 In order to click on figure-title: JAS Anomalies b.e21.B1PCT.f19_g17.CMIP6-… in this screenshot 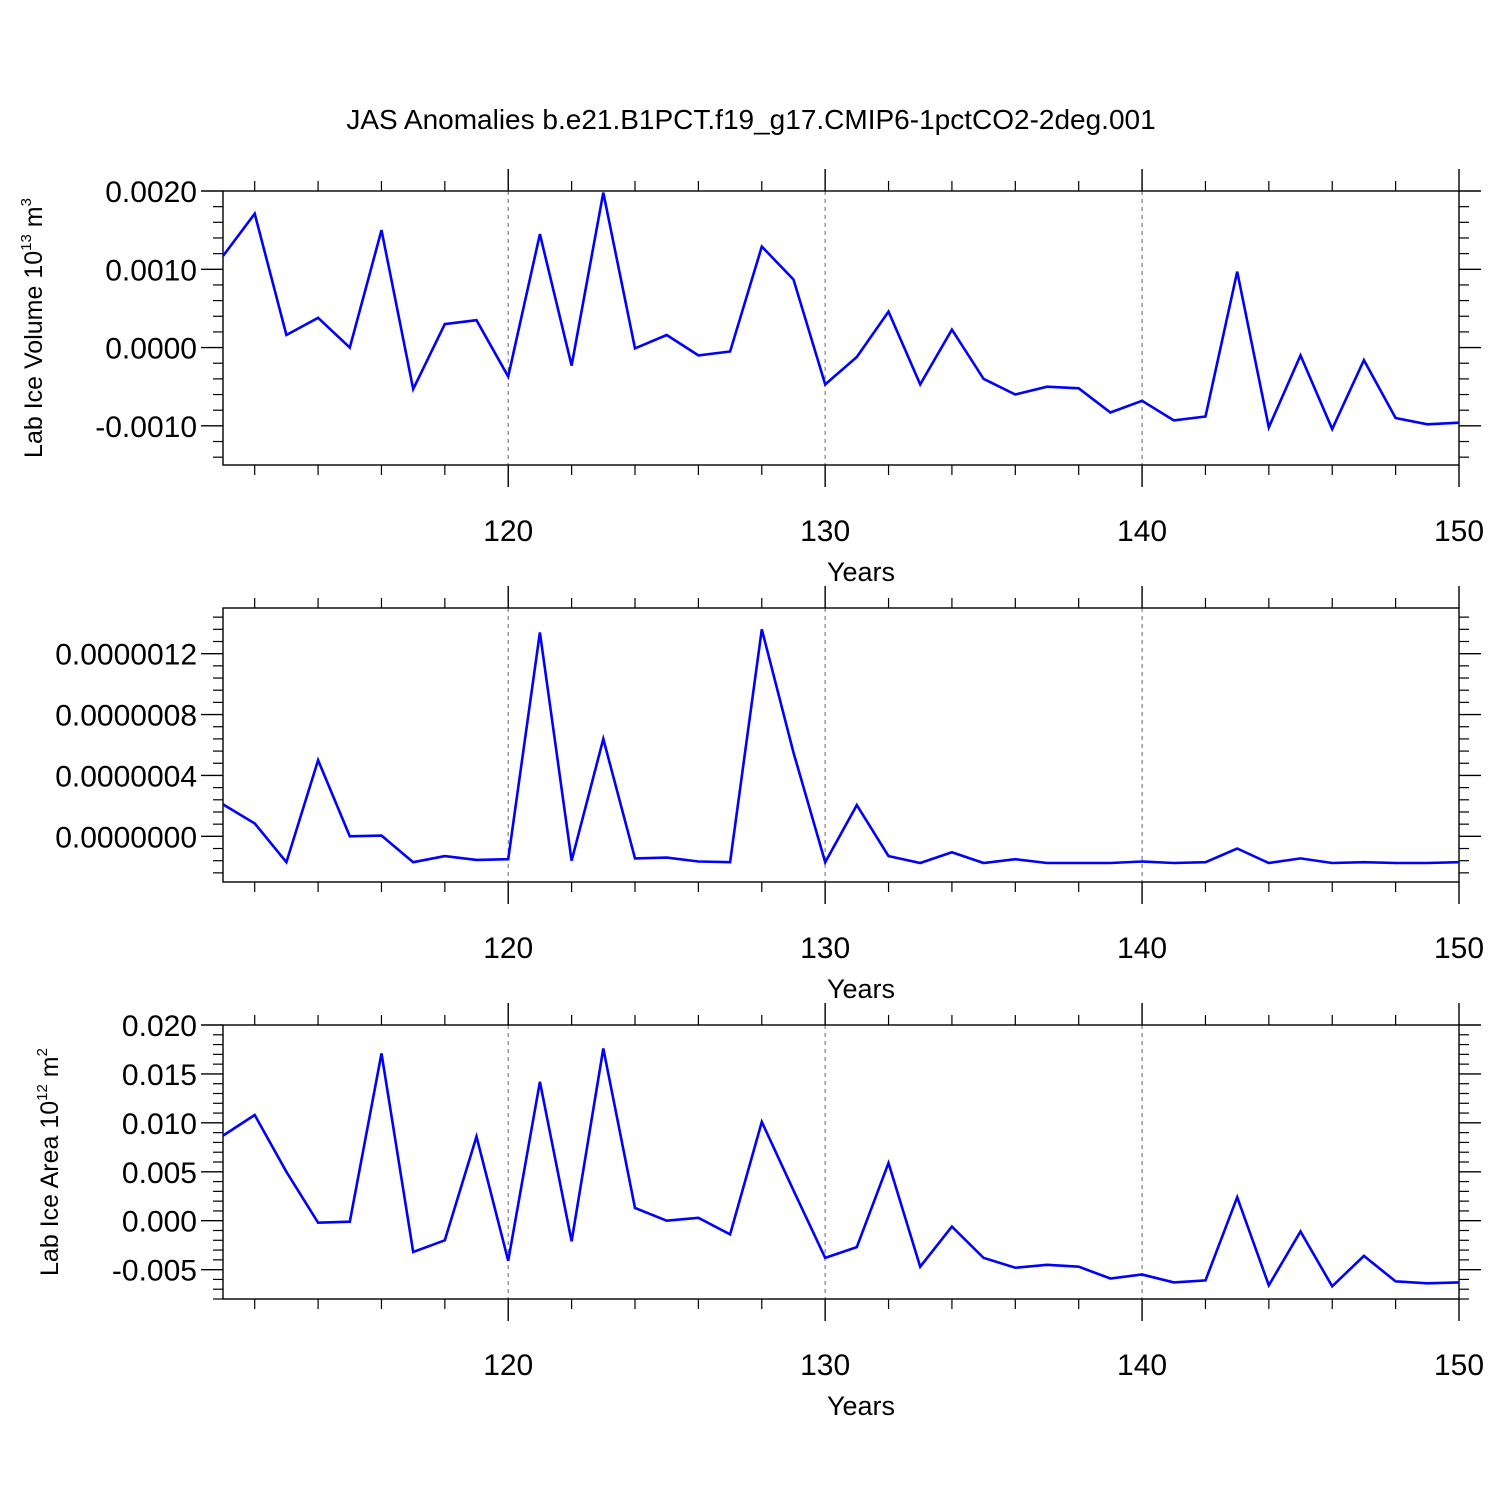, I will do `click(750, 119)`.